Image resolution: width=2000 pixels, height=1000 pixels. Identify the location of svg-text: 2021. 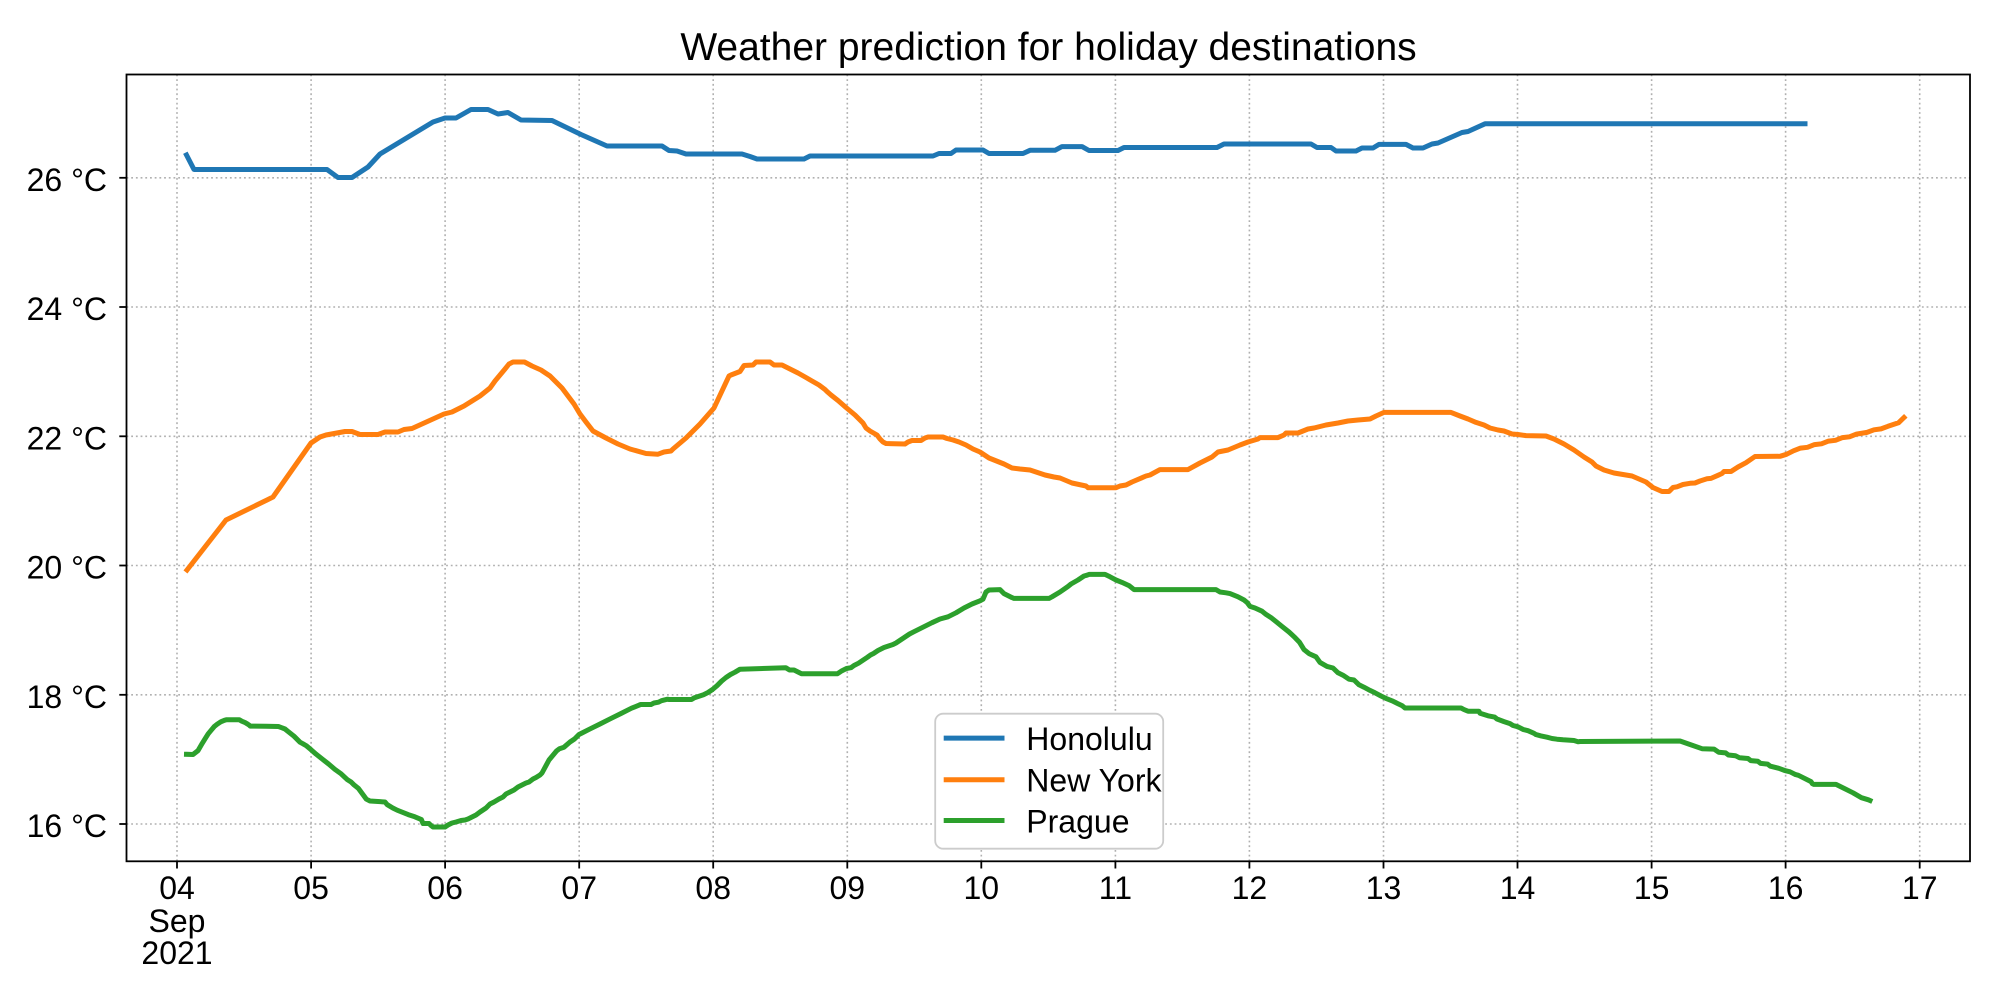
(176, 953).